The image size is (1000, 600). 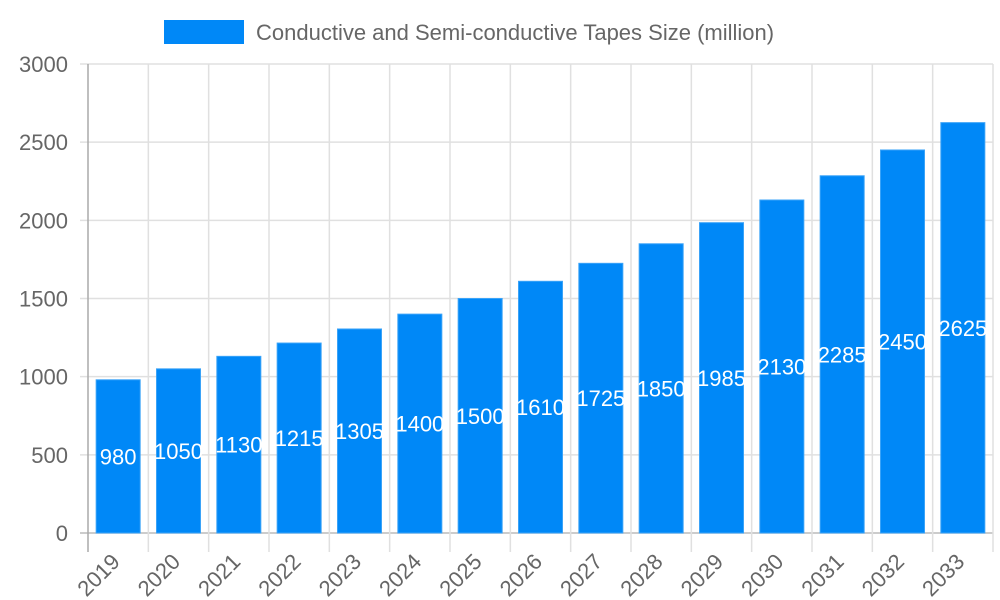 I want to click on data-label: 2450, so click(x=902, y=341).